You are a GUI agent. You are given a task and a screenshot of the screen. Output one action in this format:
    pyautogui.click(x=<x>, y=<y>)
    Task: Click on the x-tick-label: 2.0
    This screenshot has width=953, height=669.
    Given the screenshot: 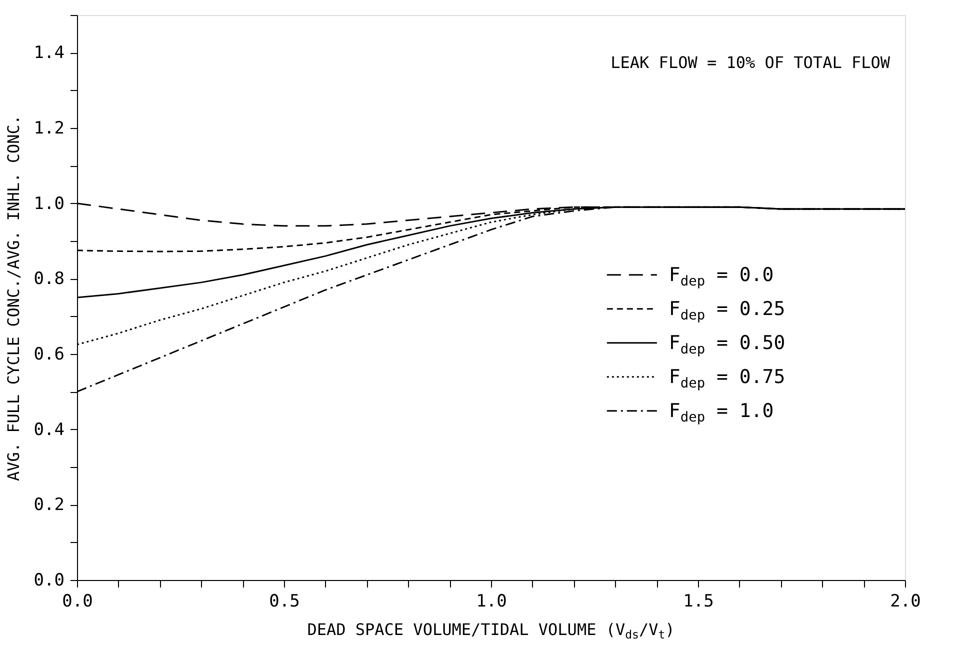 What is the action you would take?
    pyautogui.click(x=905, y=602)
    